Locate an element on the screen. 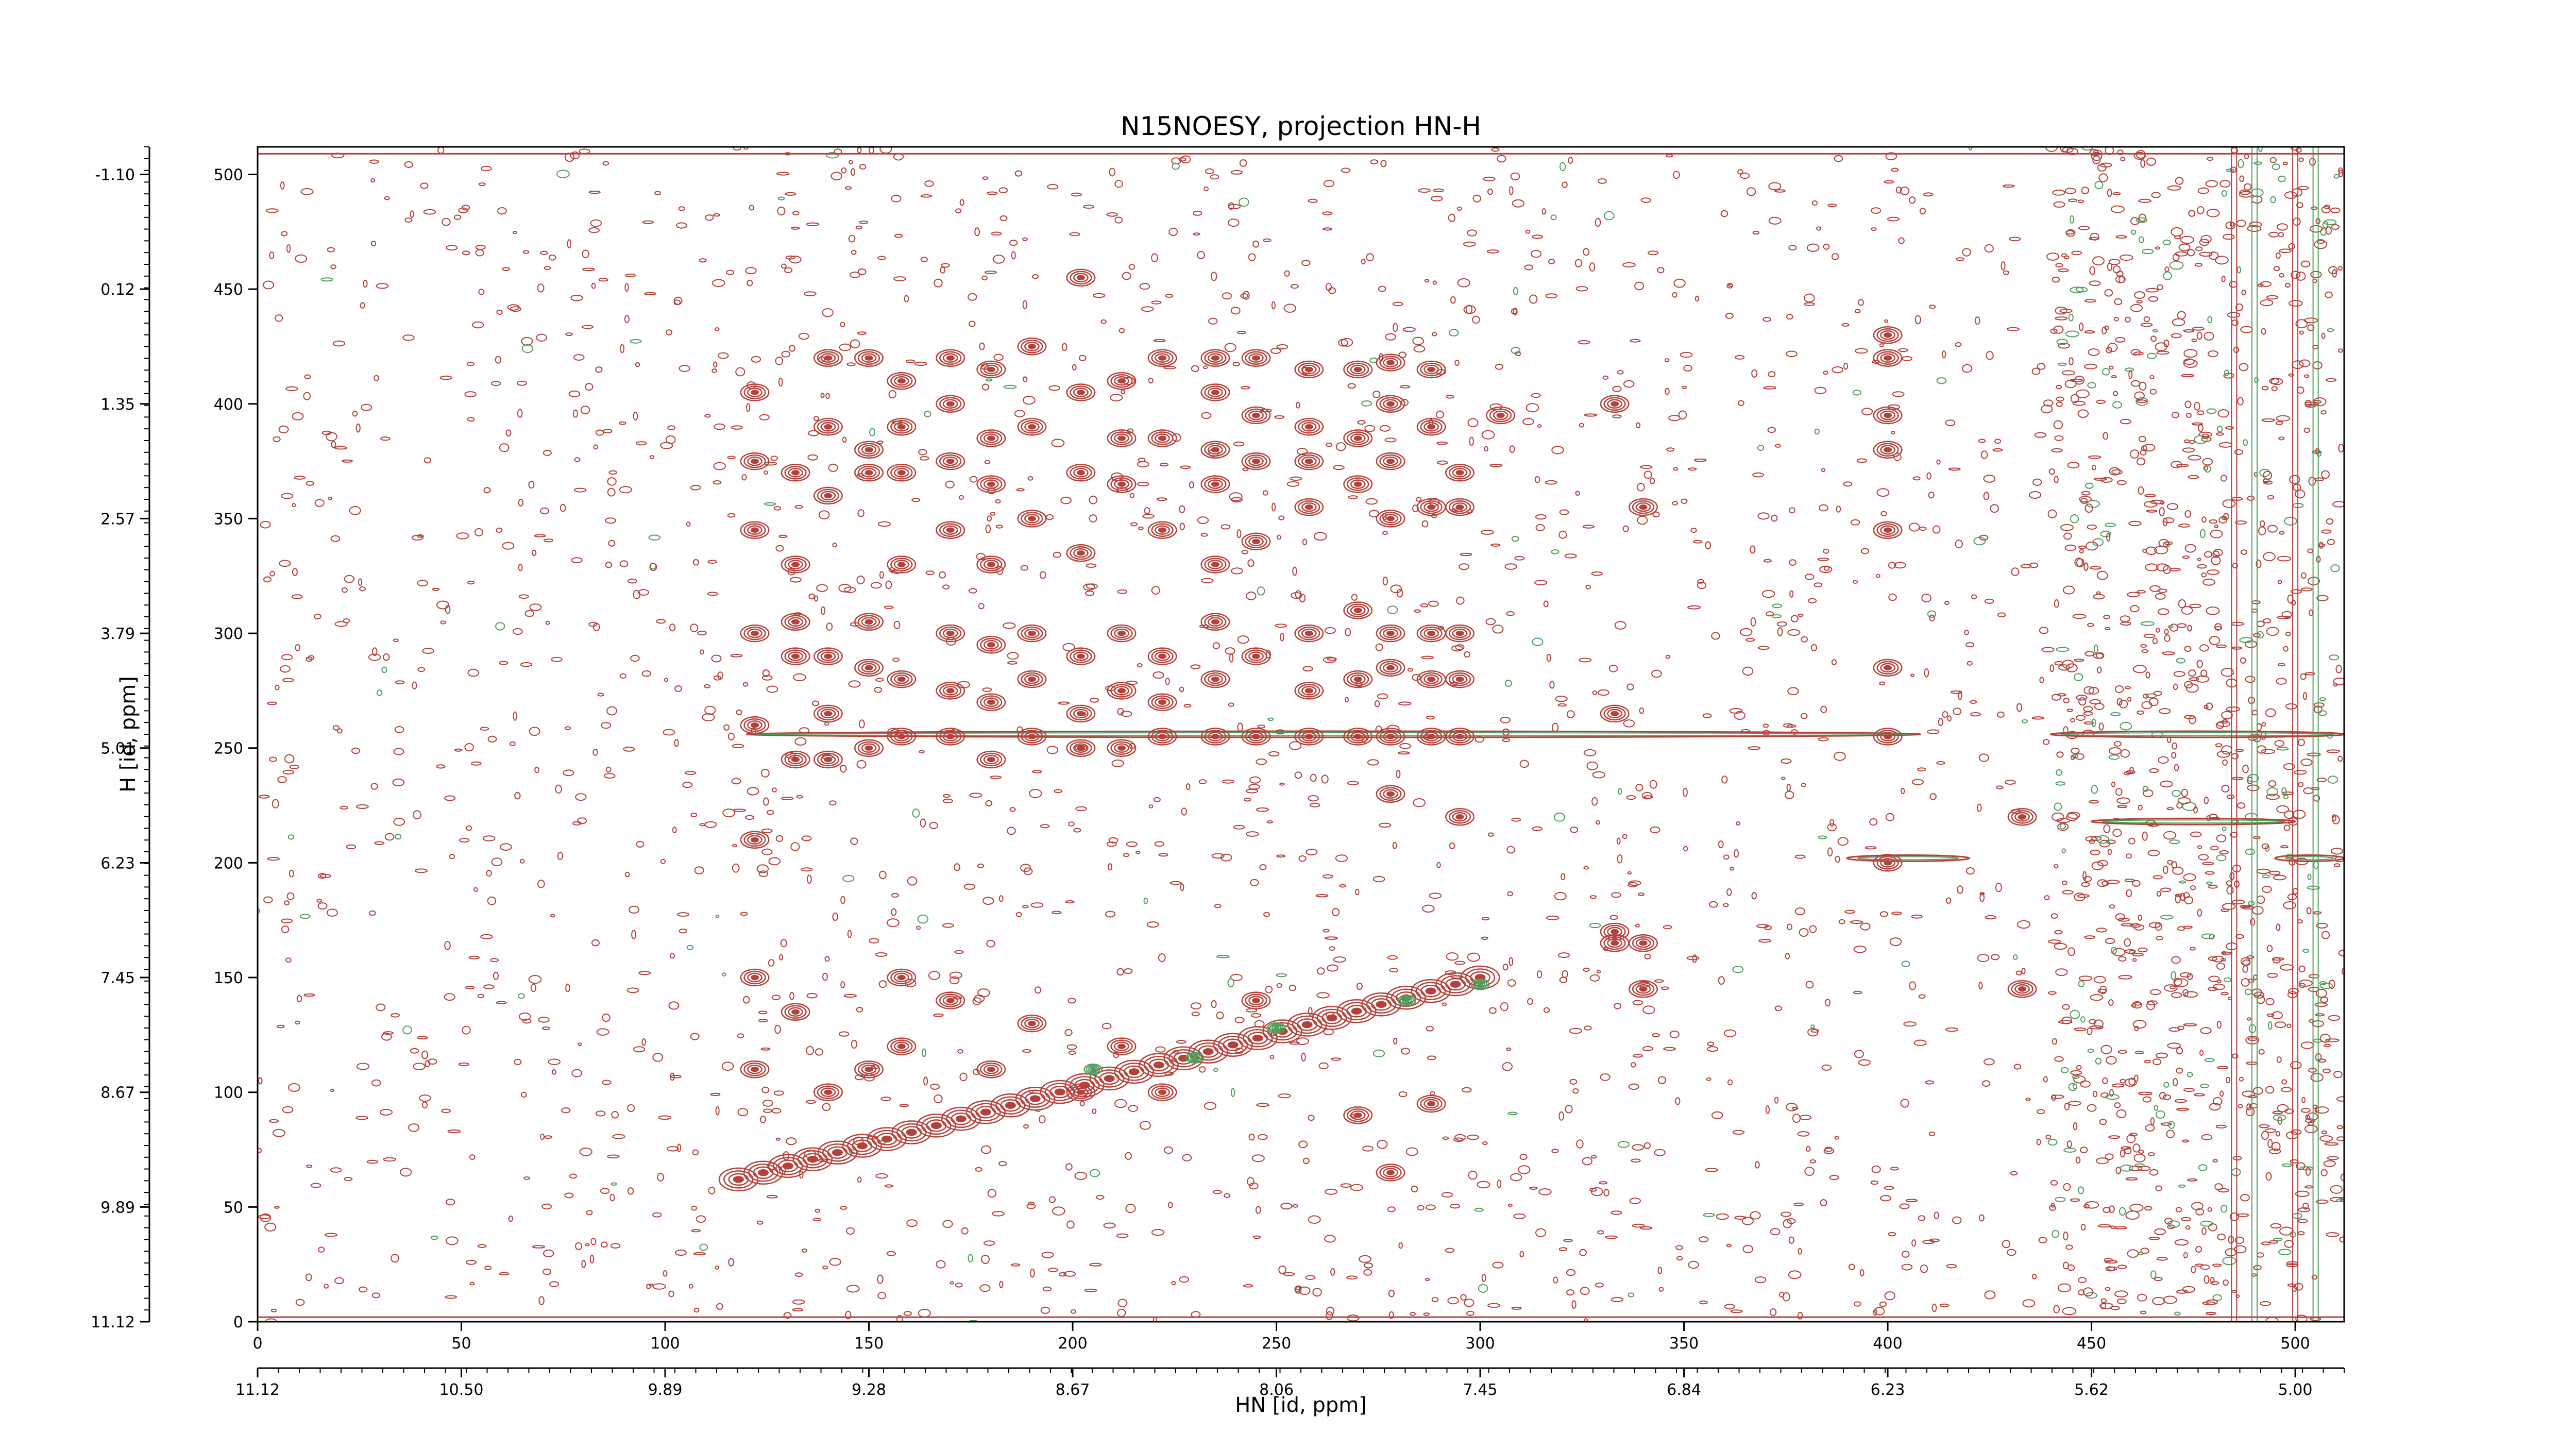  x-index-tick-label: 200 is located at coordinates (1072, 1344).